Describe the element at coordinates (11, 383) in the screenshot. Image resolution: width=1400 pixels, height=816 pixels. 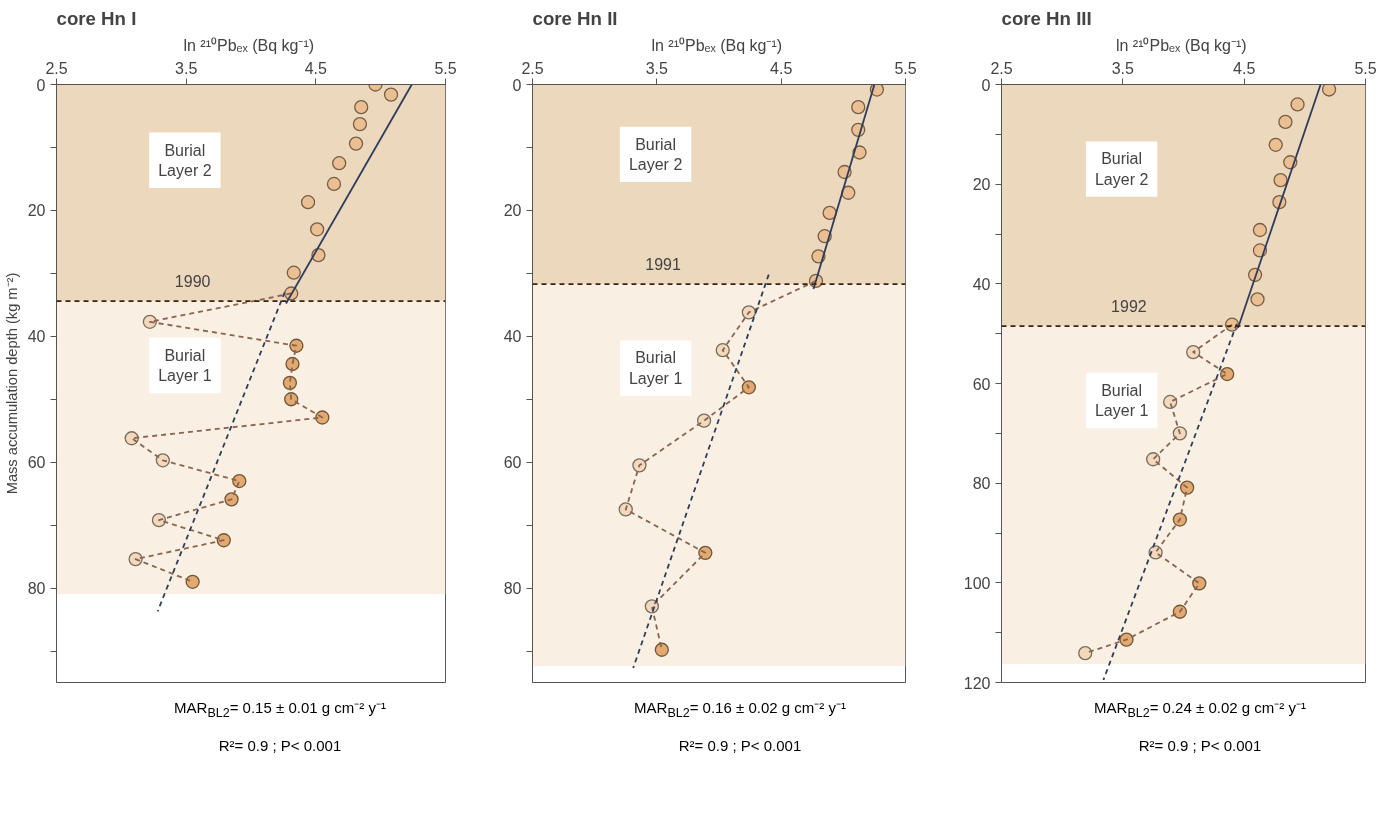
I see `y-axis-title: Mass accumulation depth (kg m⁻²)` at that location.